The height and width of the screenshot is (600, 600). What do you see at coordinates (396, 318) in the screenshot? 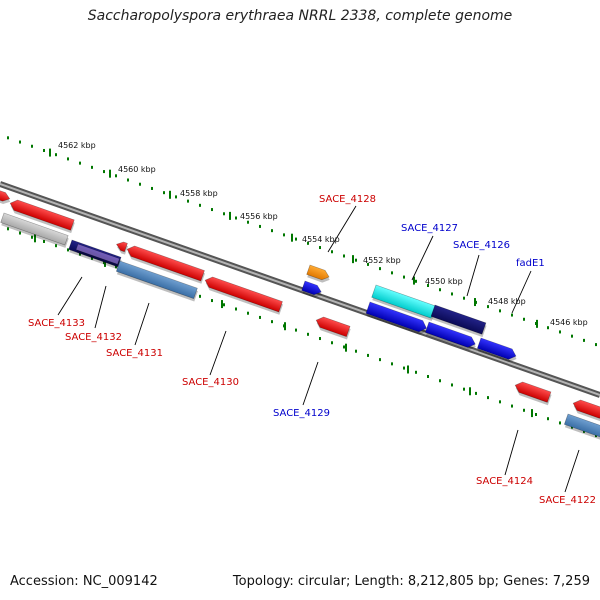
I see `gene-arrow-SACE_4127-b` at bounding box center [396, 318].